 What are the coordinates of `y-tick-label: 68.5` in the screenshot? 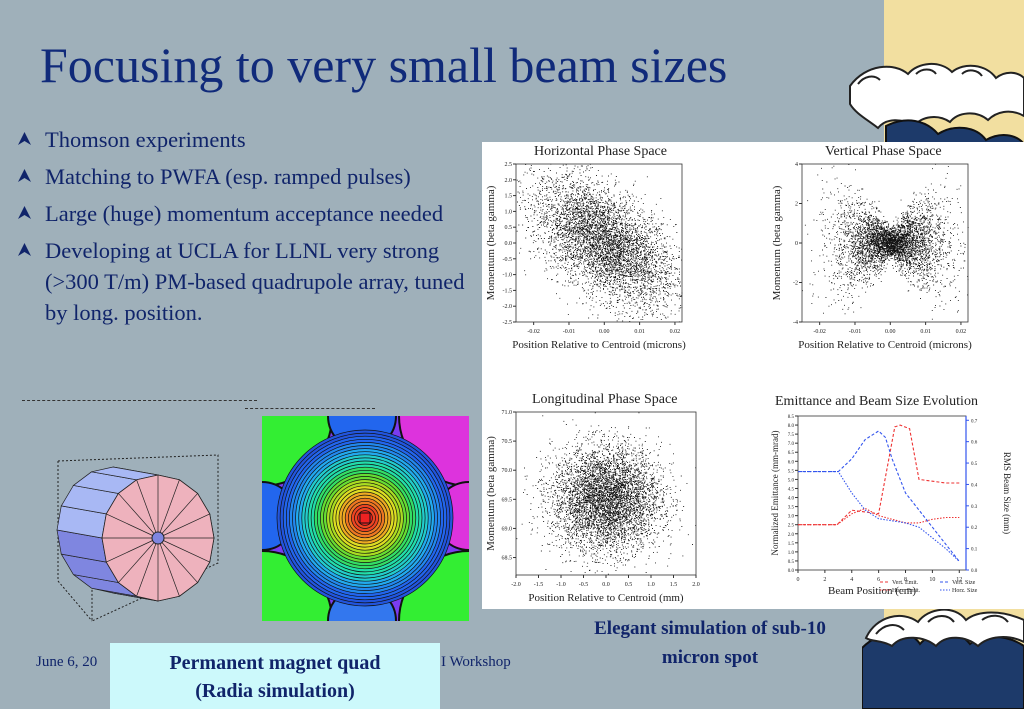 It's located at (507, 559).